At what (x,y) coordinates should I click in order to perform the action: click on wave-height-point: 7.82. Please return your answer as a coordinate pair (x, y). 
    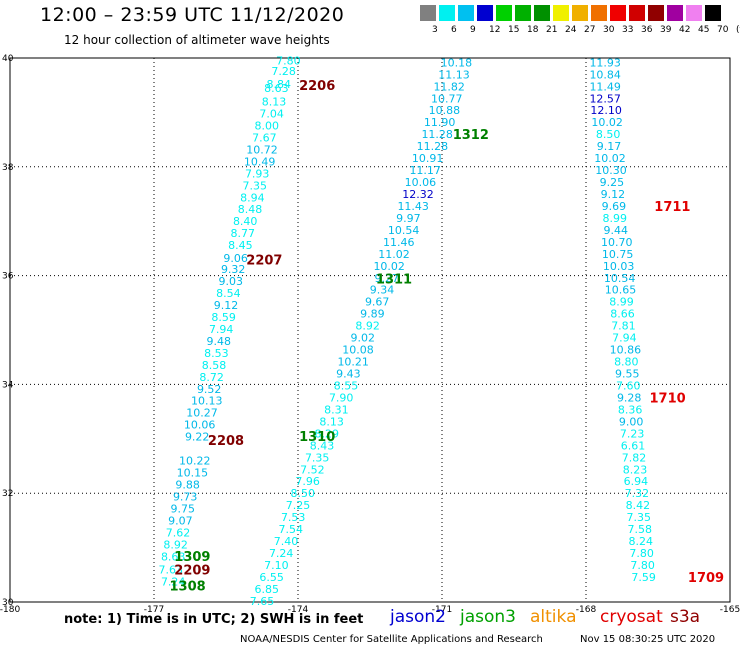
    Looking at the image, I should click on (634, 457).